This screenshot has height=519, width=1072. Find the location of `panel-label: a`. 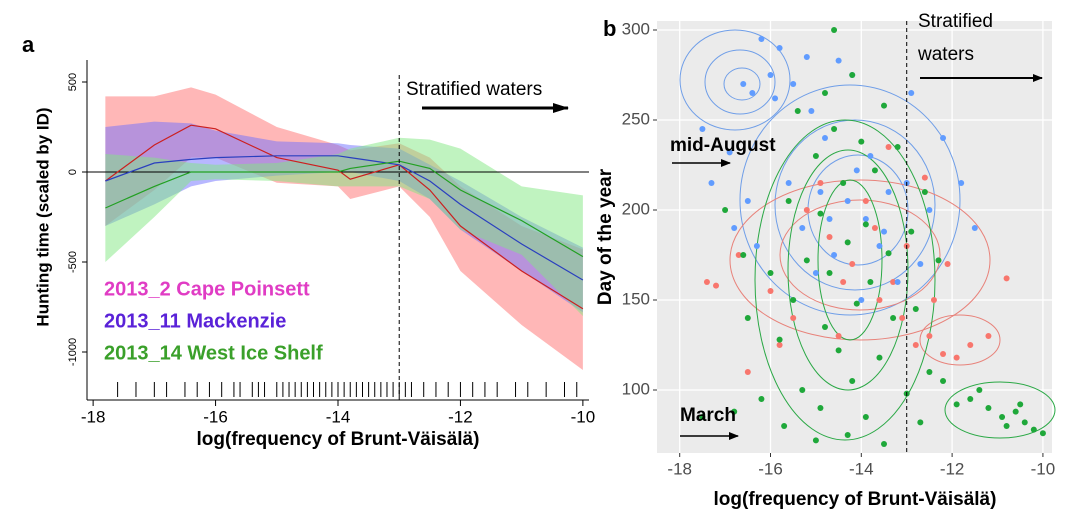

panel-label: a is located at coordinates (28, 44).